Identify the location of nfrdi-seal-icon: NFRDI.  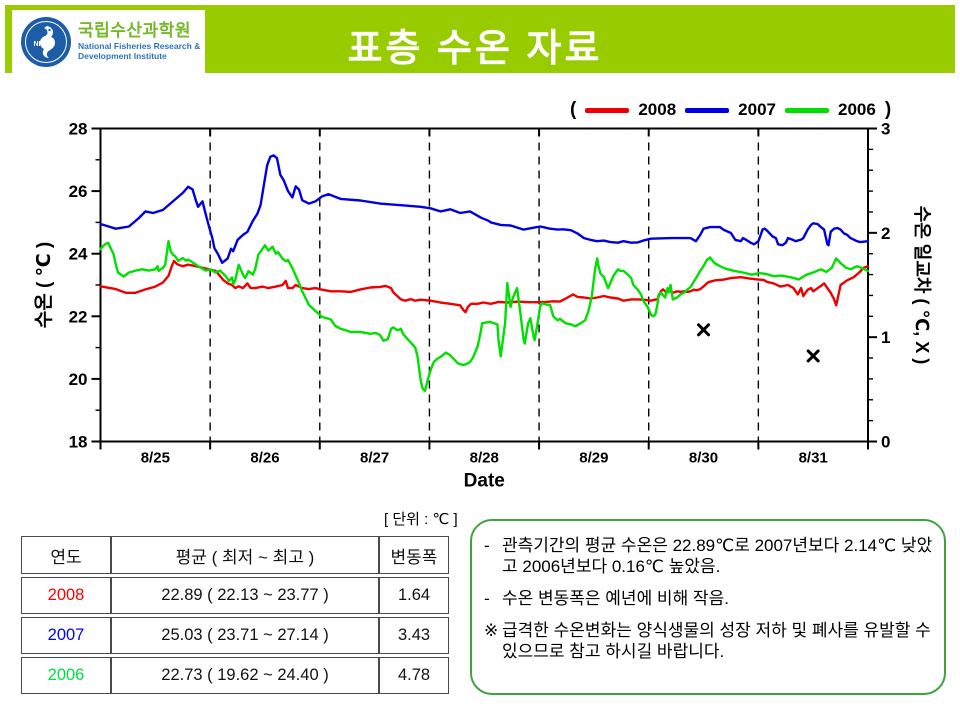
(46, 41).